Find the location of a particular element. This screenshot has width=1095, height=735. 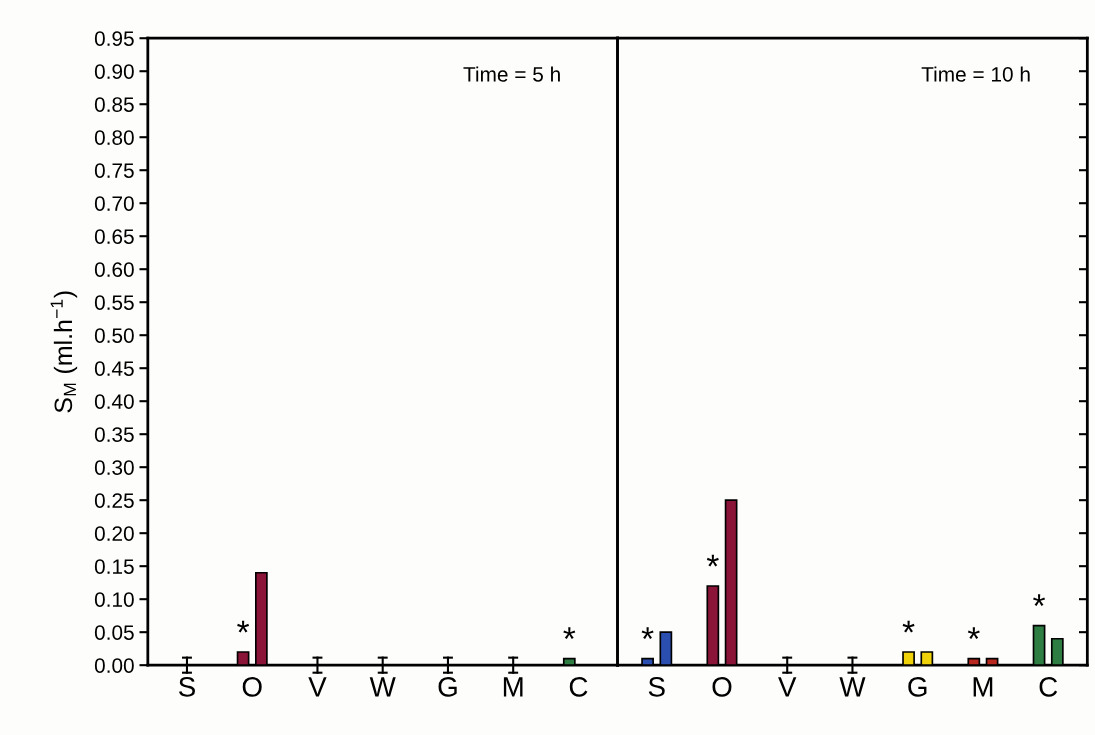

y-tick-label: 0.90 is located at coordinates (114, 71).